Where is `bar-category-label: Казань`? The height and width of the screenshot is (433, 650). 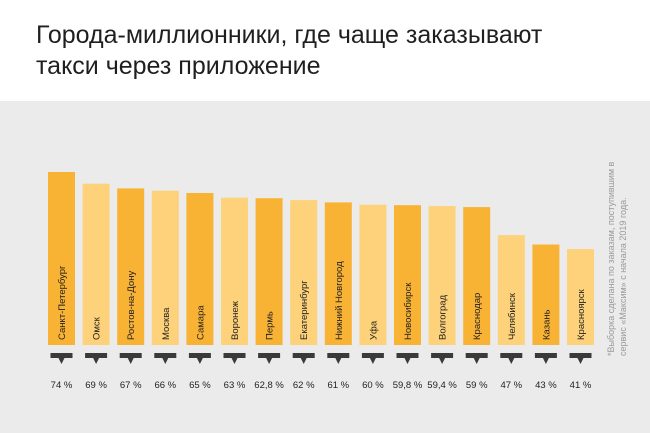 bar-category-label: Казань is located at coordinates (546, 324).